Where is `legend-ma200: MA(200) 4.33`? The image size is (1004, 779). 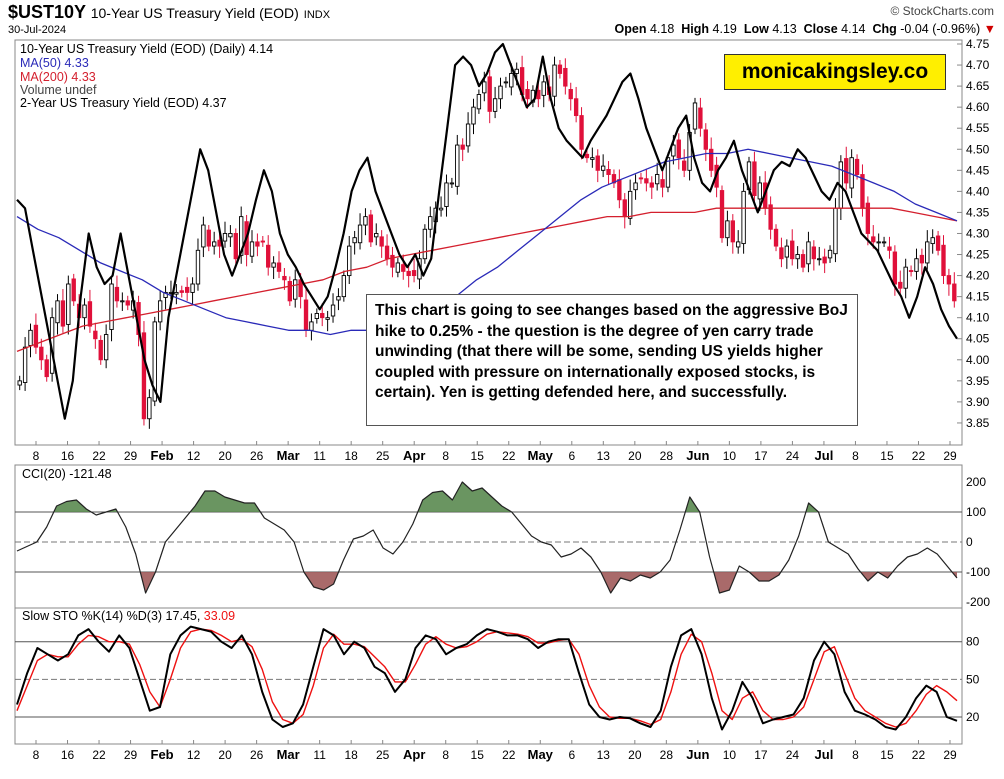 legend-ma200: MA(200) 4.33 is located at coordinates (58, 77).